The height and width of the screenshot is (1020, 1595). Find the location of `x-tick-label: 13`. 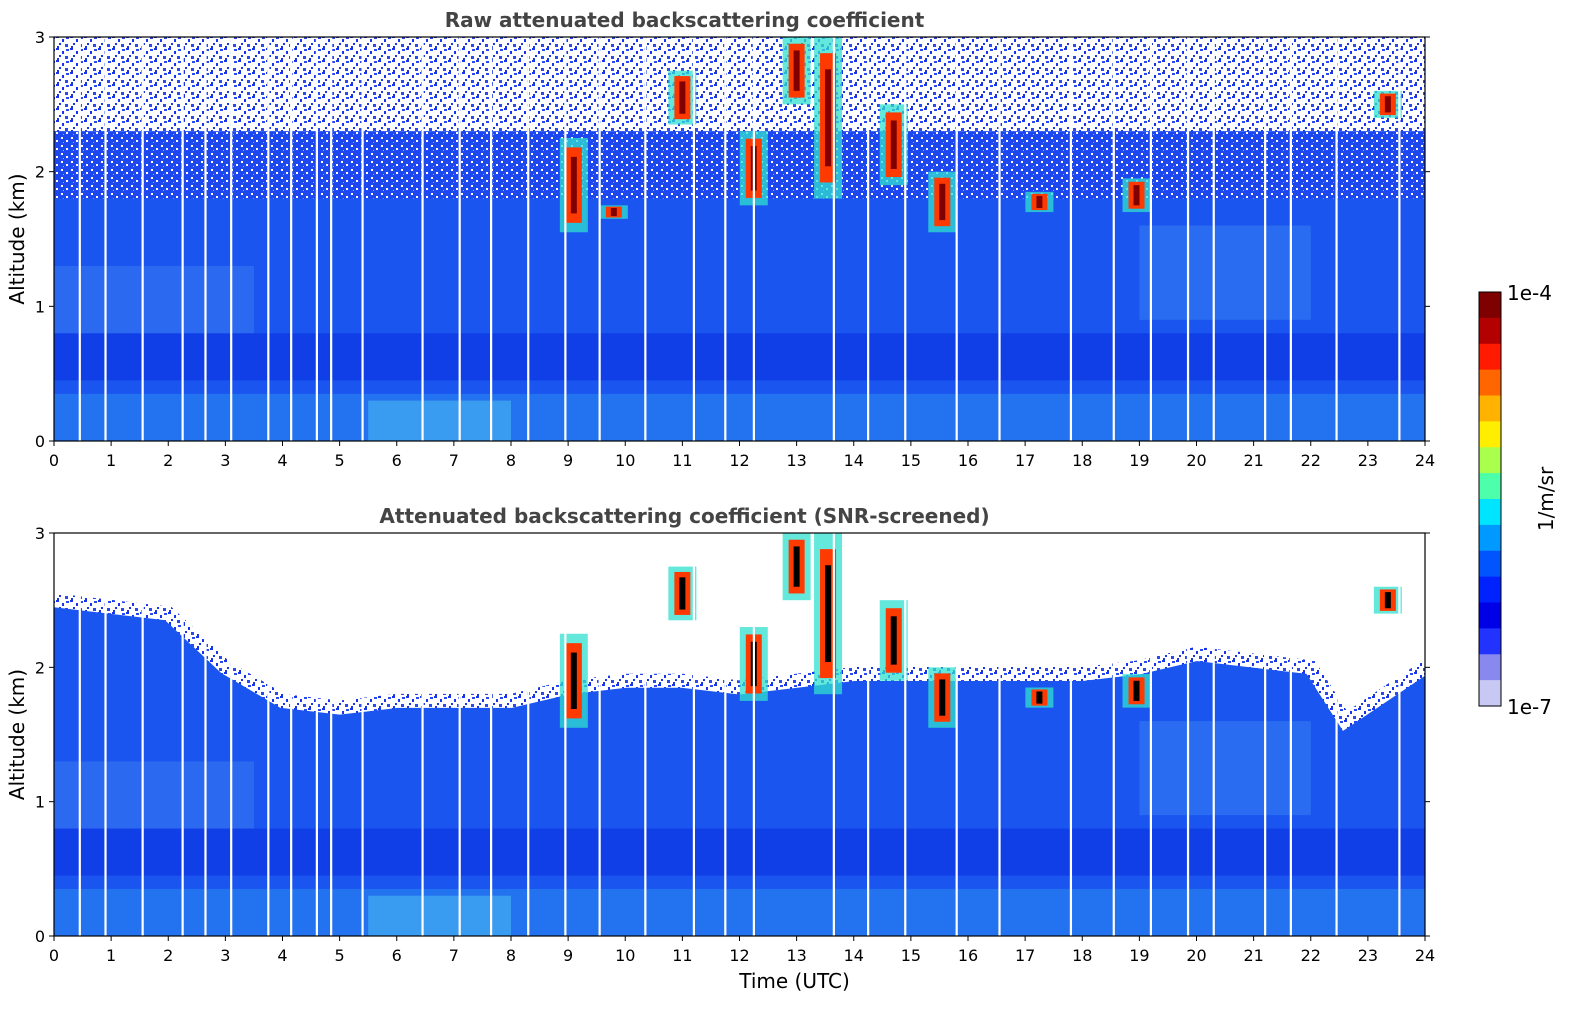

x-tick-label: 13 is located at coordinates (796, 460).